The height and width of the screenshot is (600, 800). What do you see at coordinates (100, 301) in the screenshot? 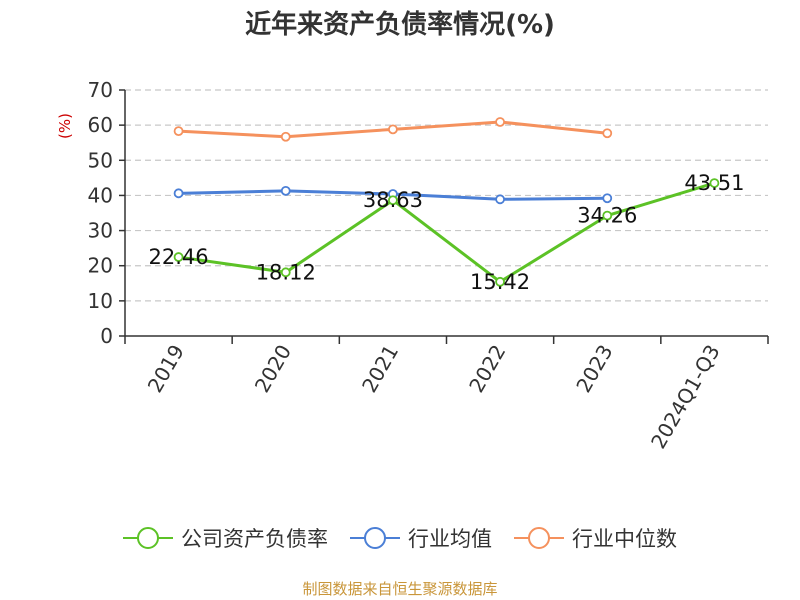
I see `y-tick-label: 10` at bounding box center [100, 301].